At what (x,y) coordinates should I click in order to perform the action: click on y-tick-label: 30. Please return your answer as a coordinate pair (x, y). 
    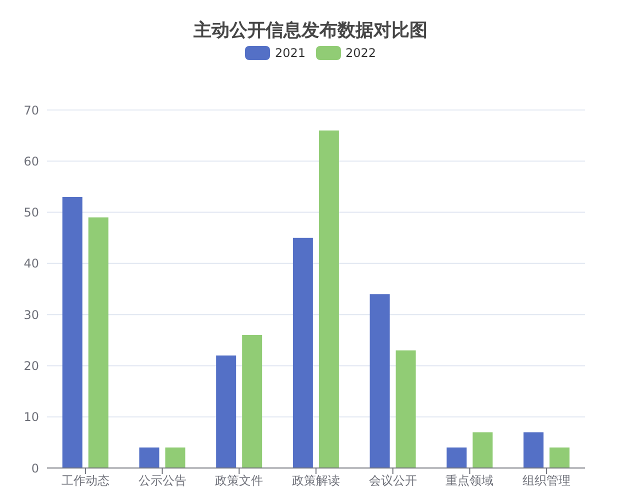
    Looking at the image, I should click on (31, 315).